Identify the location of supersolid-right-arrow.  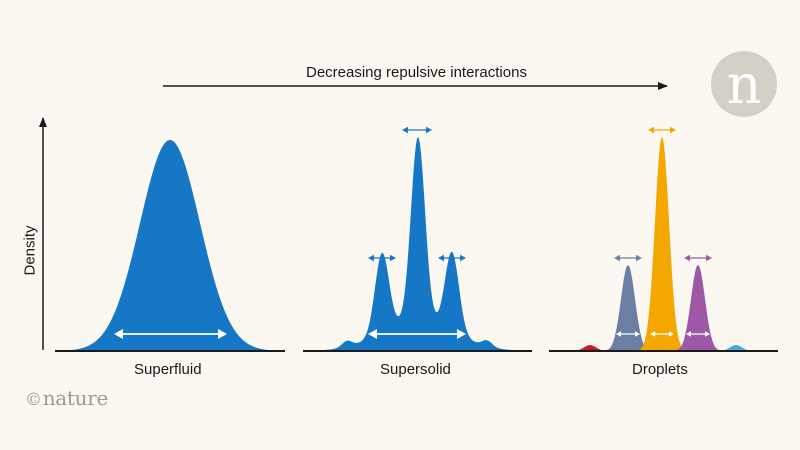
(452, 258).